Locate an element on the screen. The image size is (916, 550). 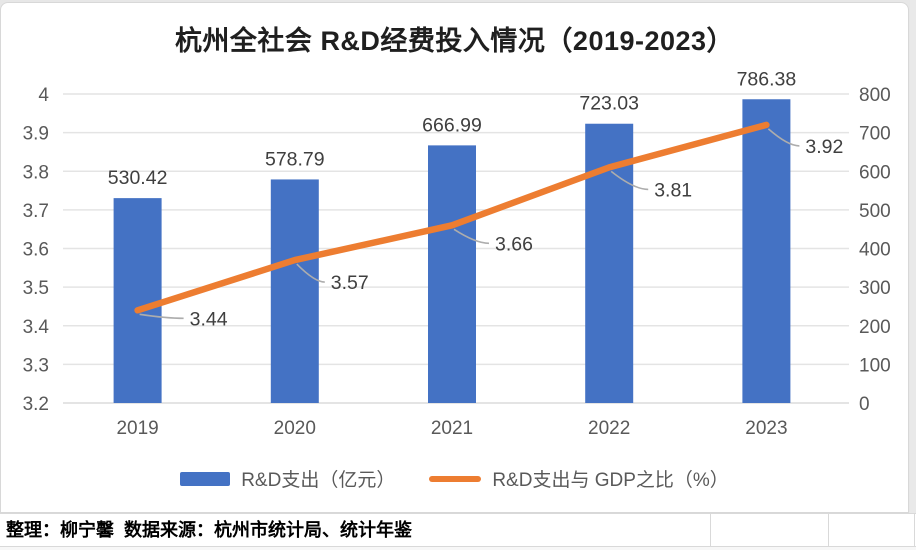
sheet-background-strip is located at coordinates (913, 256).